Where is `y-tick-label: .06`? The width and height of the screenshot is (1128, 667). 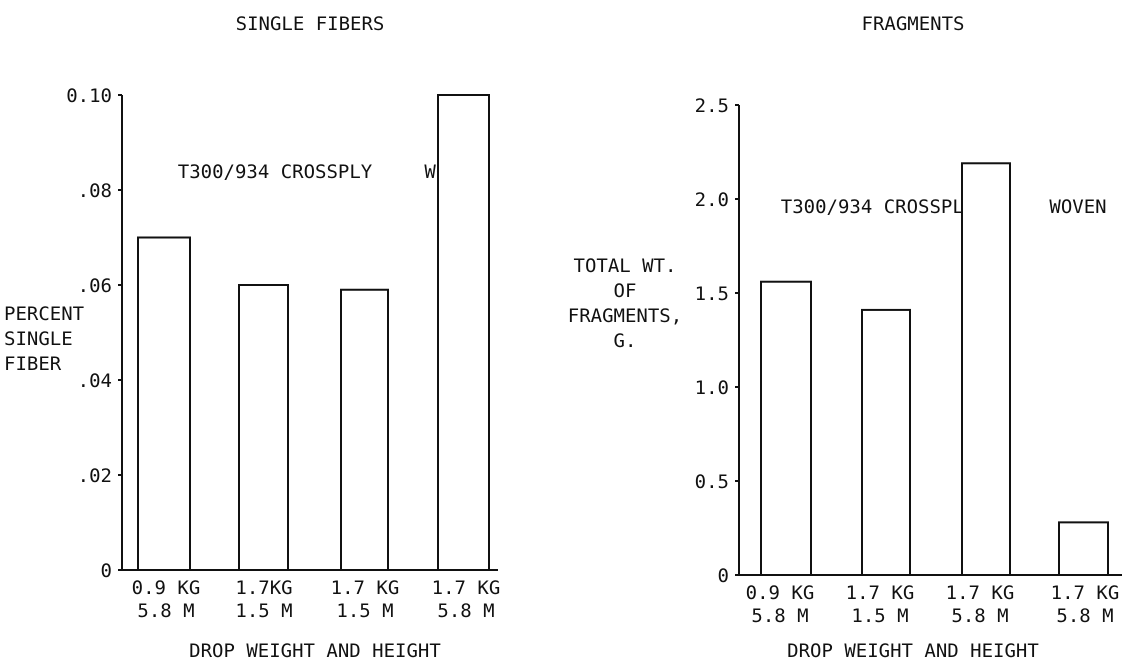 y-tick-label: .06 is located at coordinates (95, 286).